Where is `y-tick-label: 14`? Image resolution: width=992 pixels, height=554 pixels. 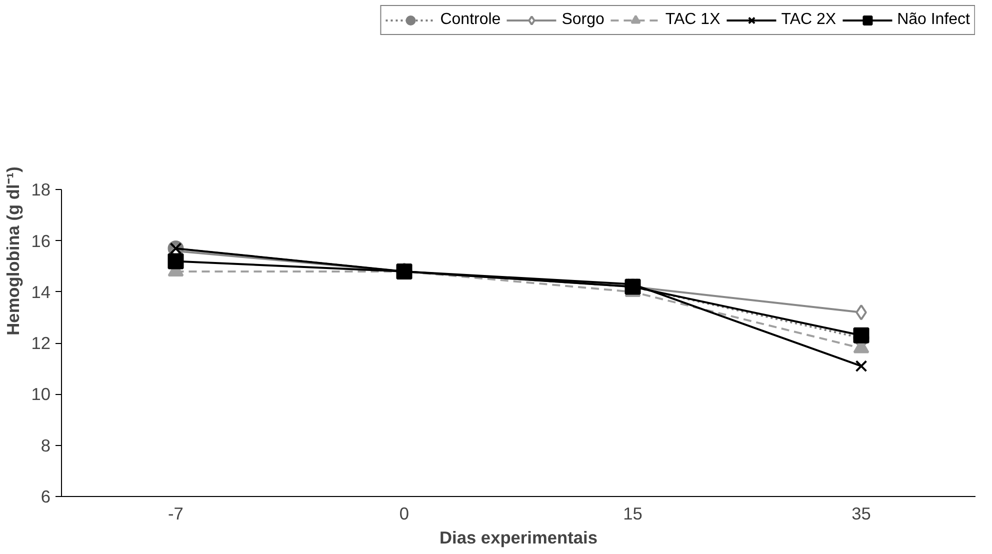
y-tick-label: 14 is located at coordinates (41, 292).